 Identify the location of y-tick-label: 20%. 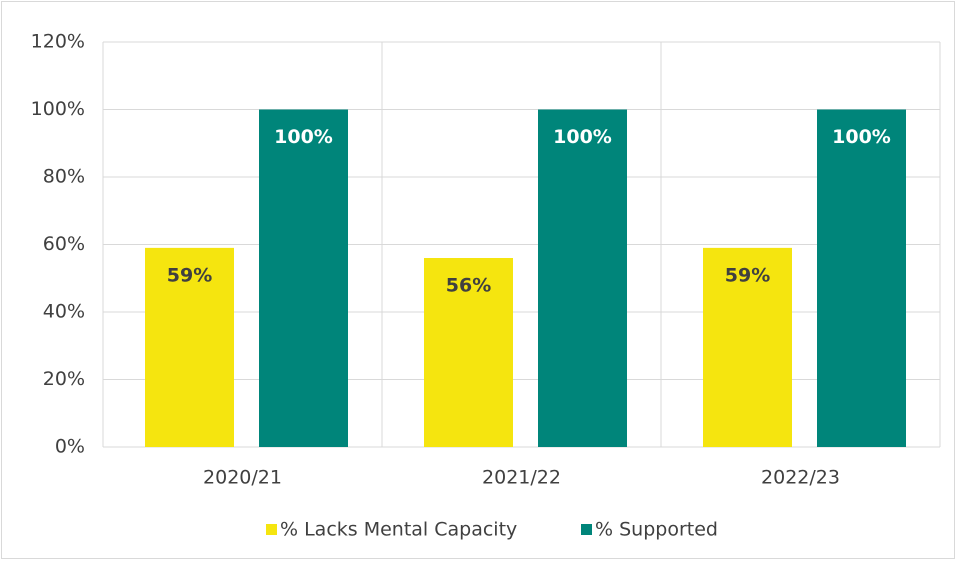
(64, 379).